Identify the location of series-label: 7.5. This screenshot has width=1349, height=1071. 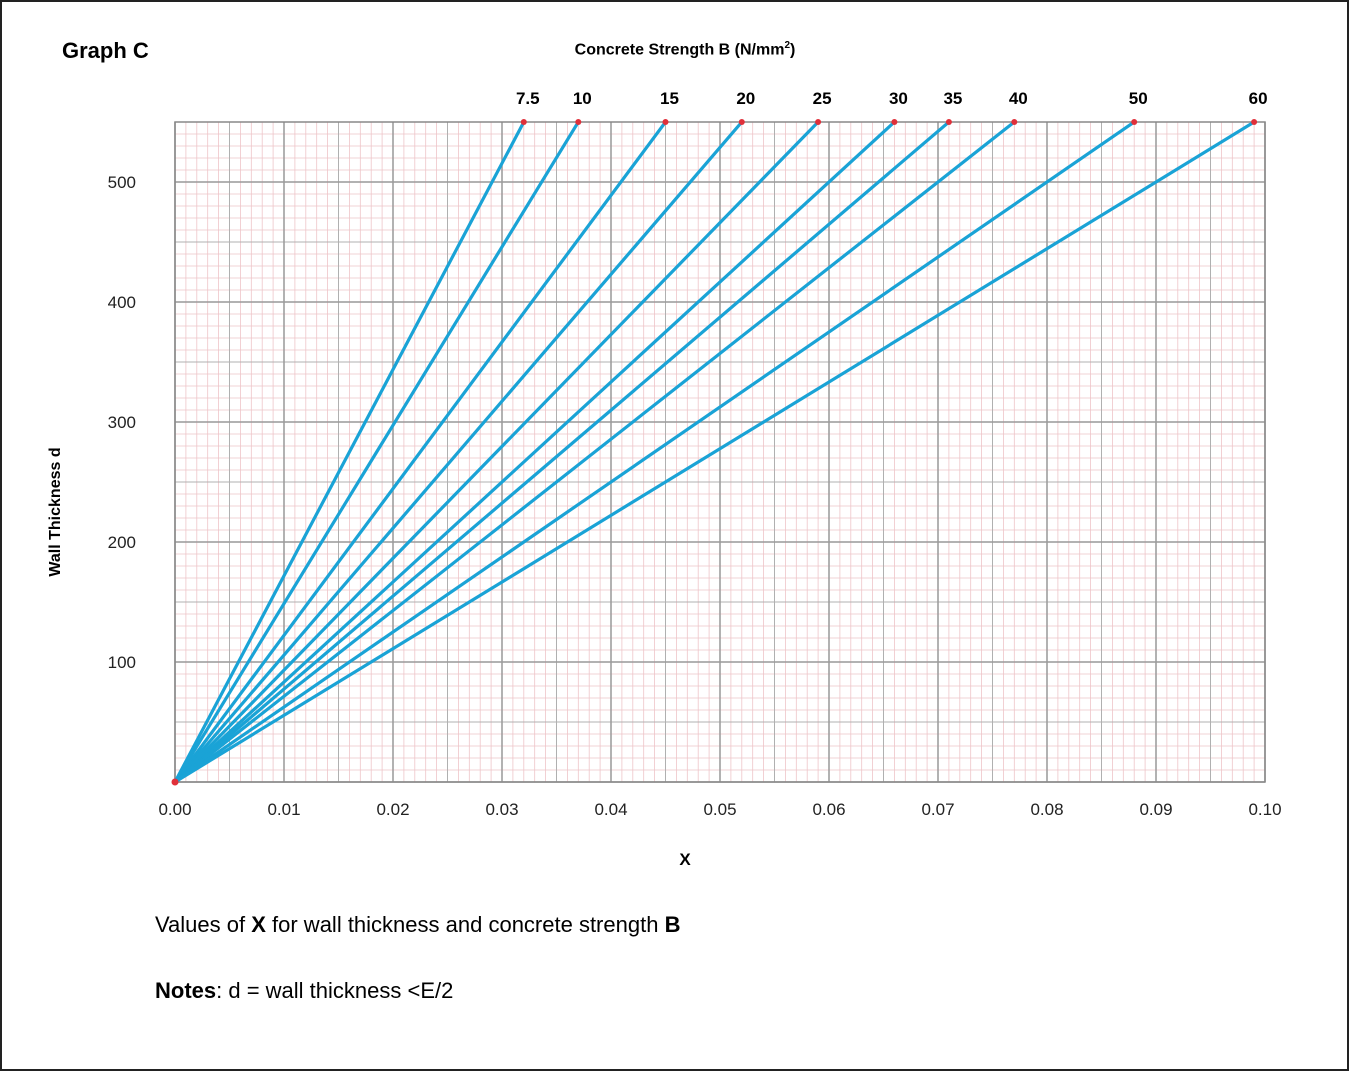
(528, 98).